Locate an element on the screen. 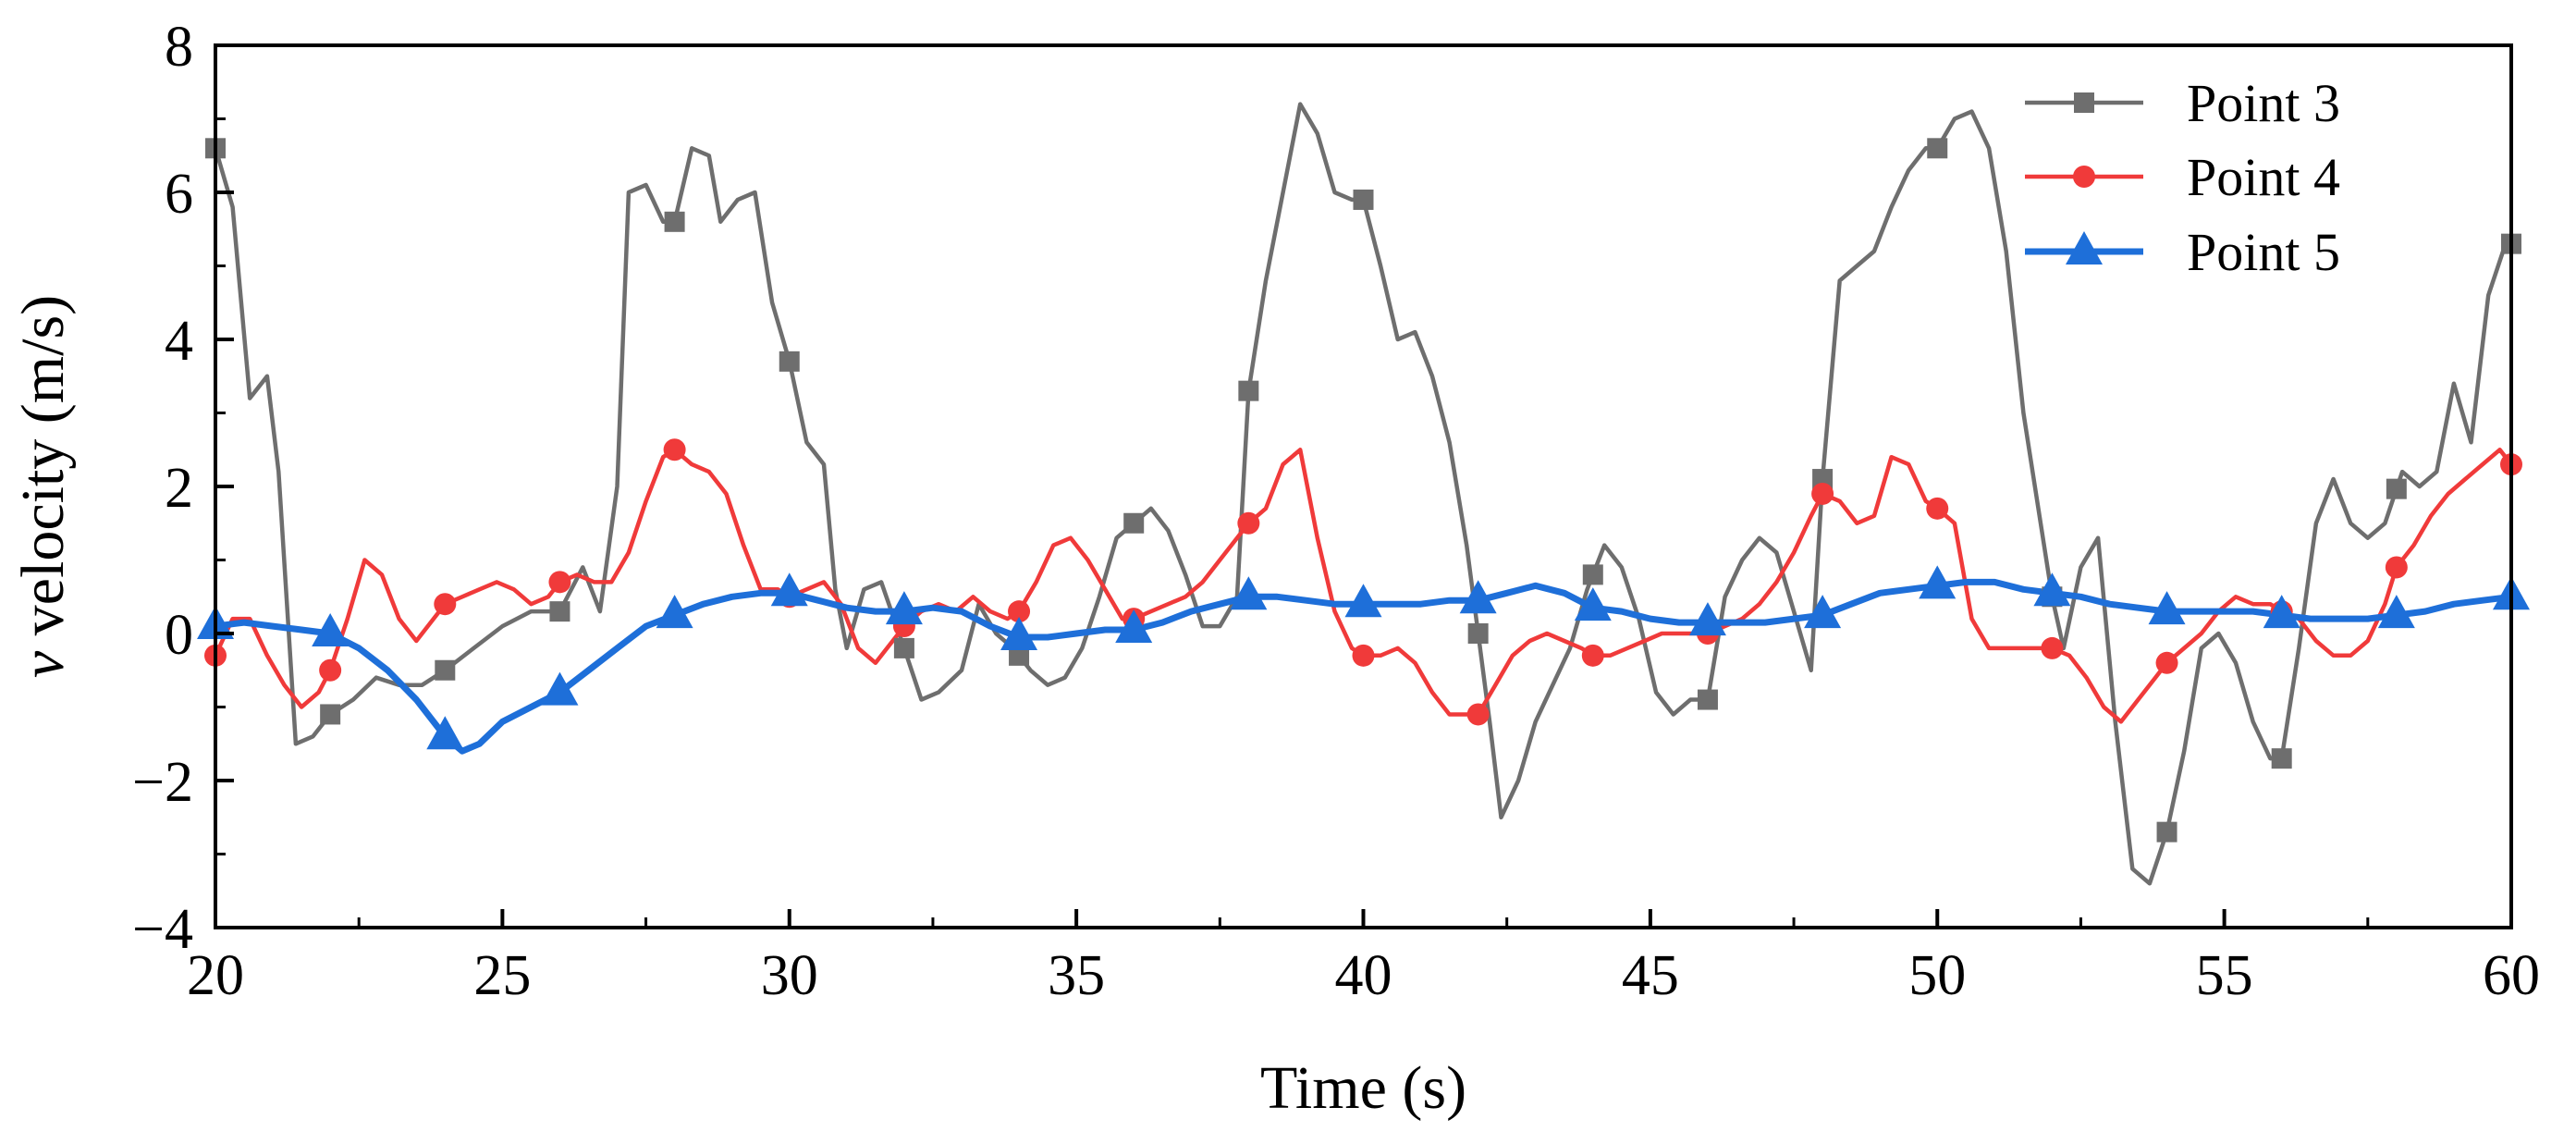 Image resolution: width=2576 pixels, height=1144 pixels. legend-label-point-3: Point 3 is located at coordinates (2263, 103).